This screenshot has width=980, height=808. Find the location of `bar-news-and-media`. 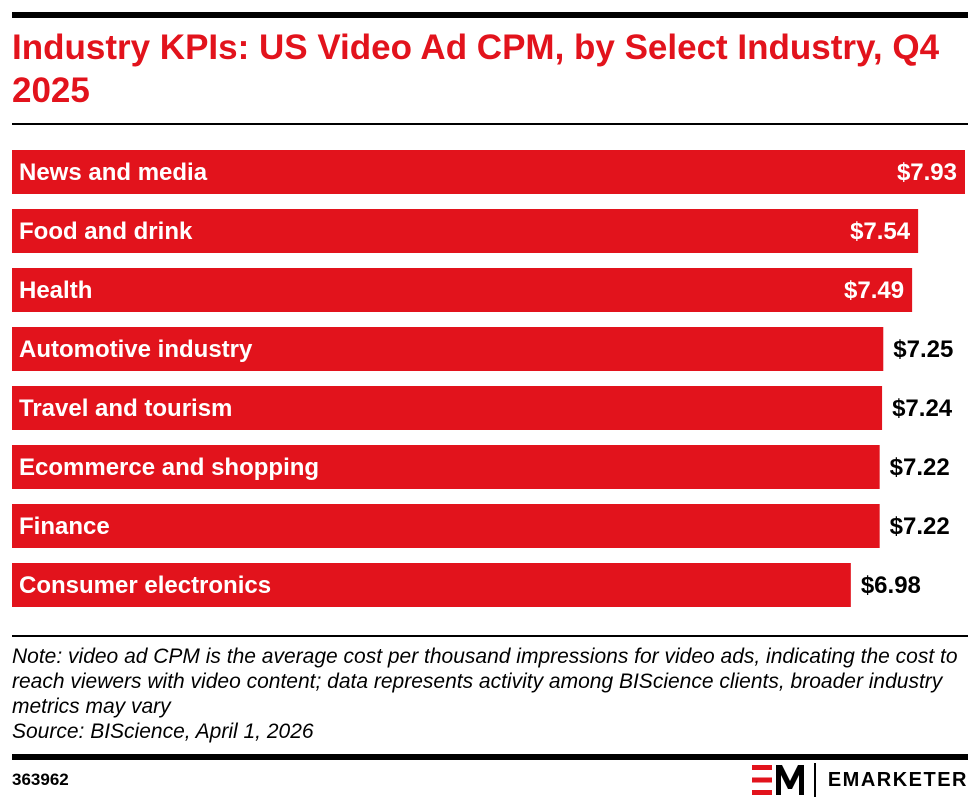

bar-news-and-media is located at coordinates (488, 172).